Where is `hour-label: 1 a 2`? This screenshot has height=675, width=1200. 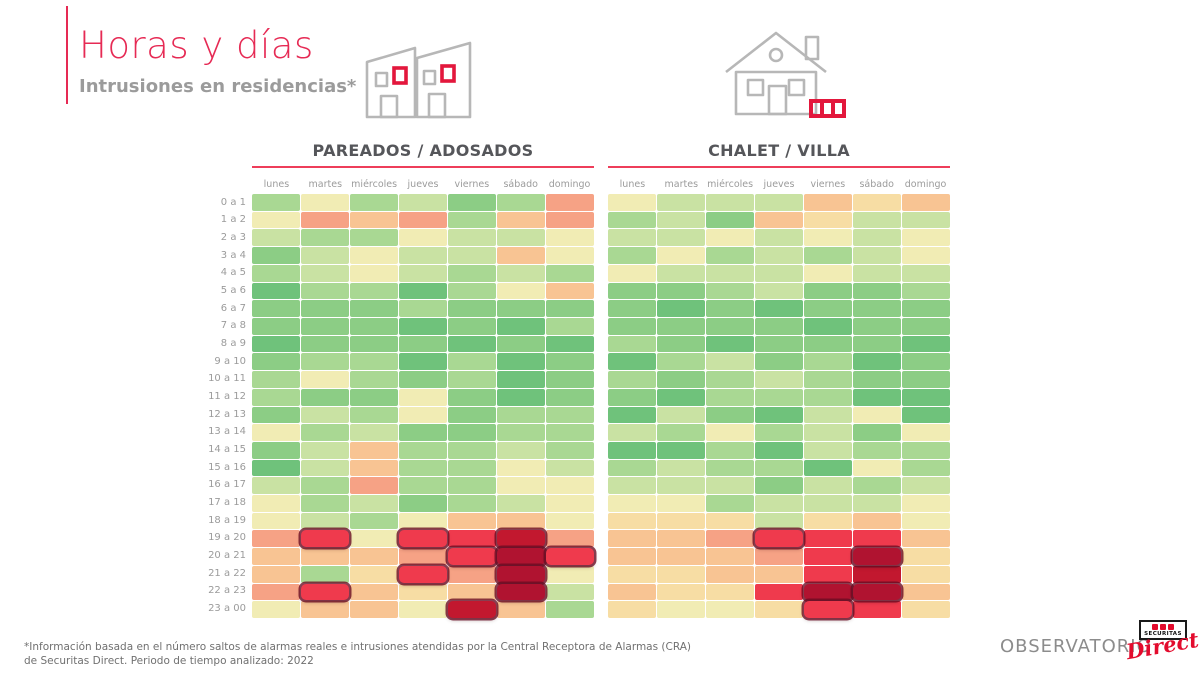
hour-label: 1 a 2 is located at coordinates (233, 220).